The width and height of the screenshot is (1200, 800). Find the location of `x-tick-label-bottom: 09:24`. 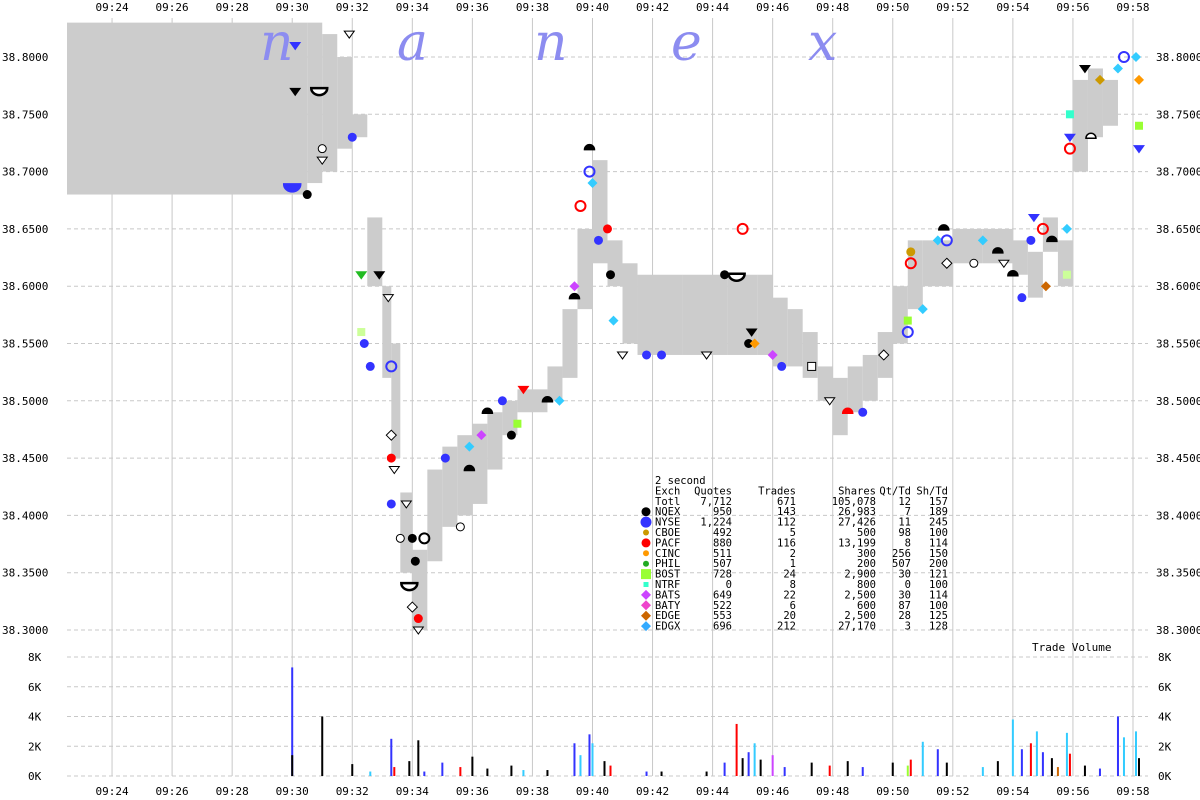

x-tick-label-bottom: 09:24 is located at coordinates (111, 791).